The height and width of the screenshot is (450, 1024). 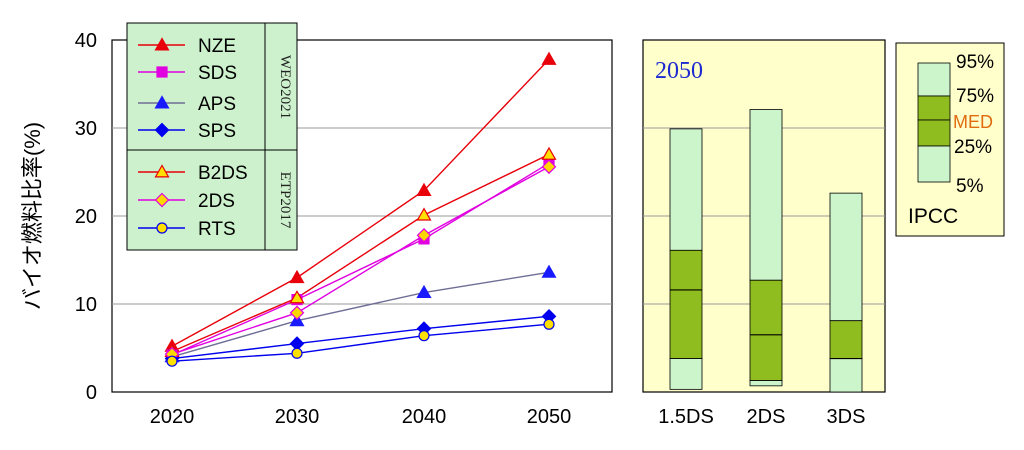 What do you see at coordinates (162, 171) in the screenshot?
I see `legend-marker-b2ds` at bounding box center [162, 171].